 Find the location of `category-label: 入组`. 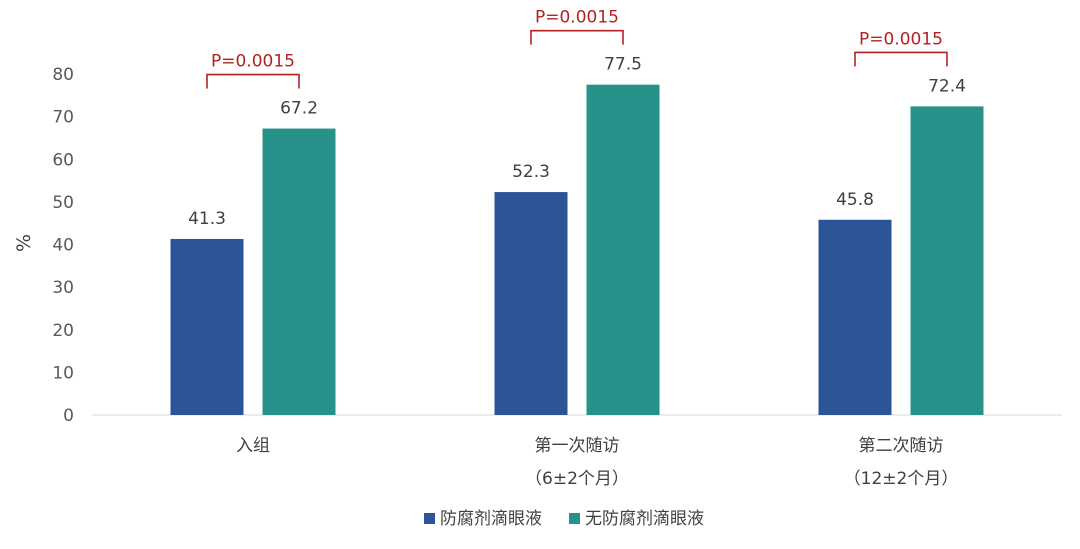

category-label: 入组 is located at coordinates (253, 446).